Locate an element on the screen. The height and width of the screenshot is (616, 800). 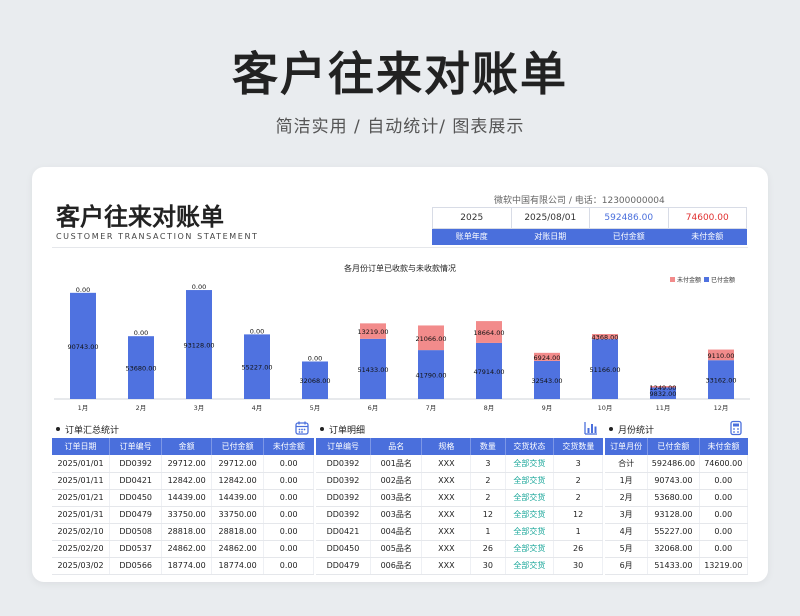
table-cell: 12 is located at coordinates (578, 515).